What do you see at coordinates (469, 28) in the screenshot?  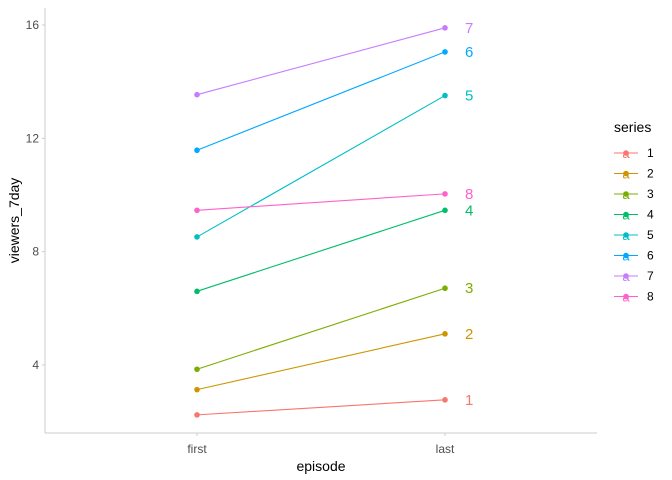 I see `end-label-series-7: 7` at bounding box center [469, 28].